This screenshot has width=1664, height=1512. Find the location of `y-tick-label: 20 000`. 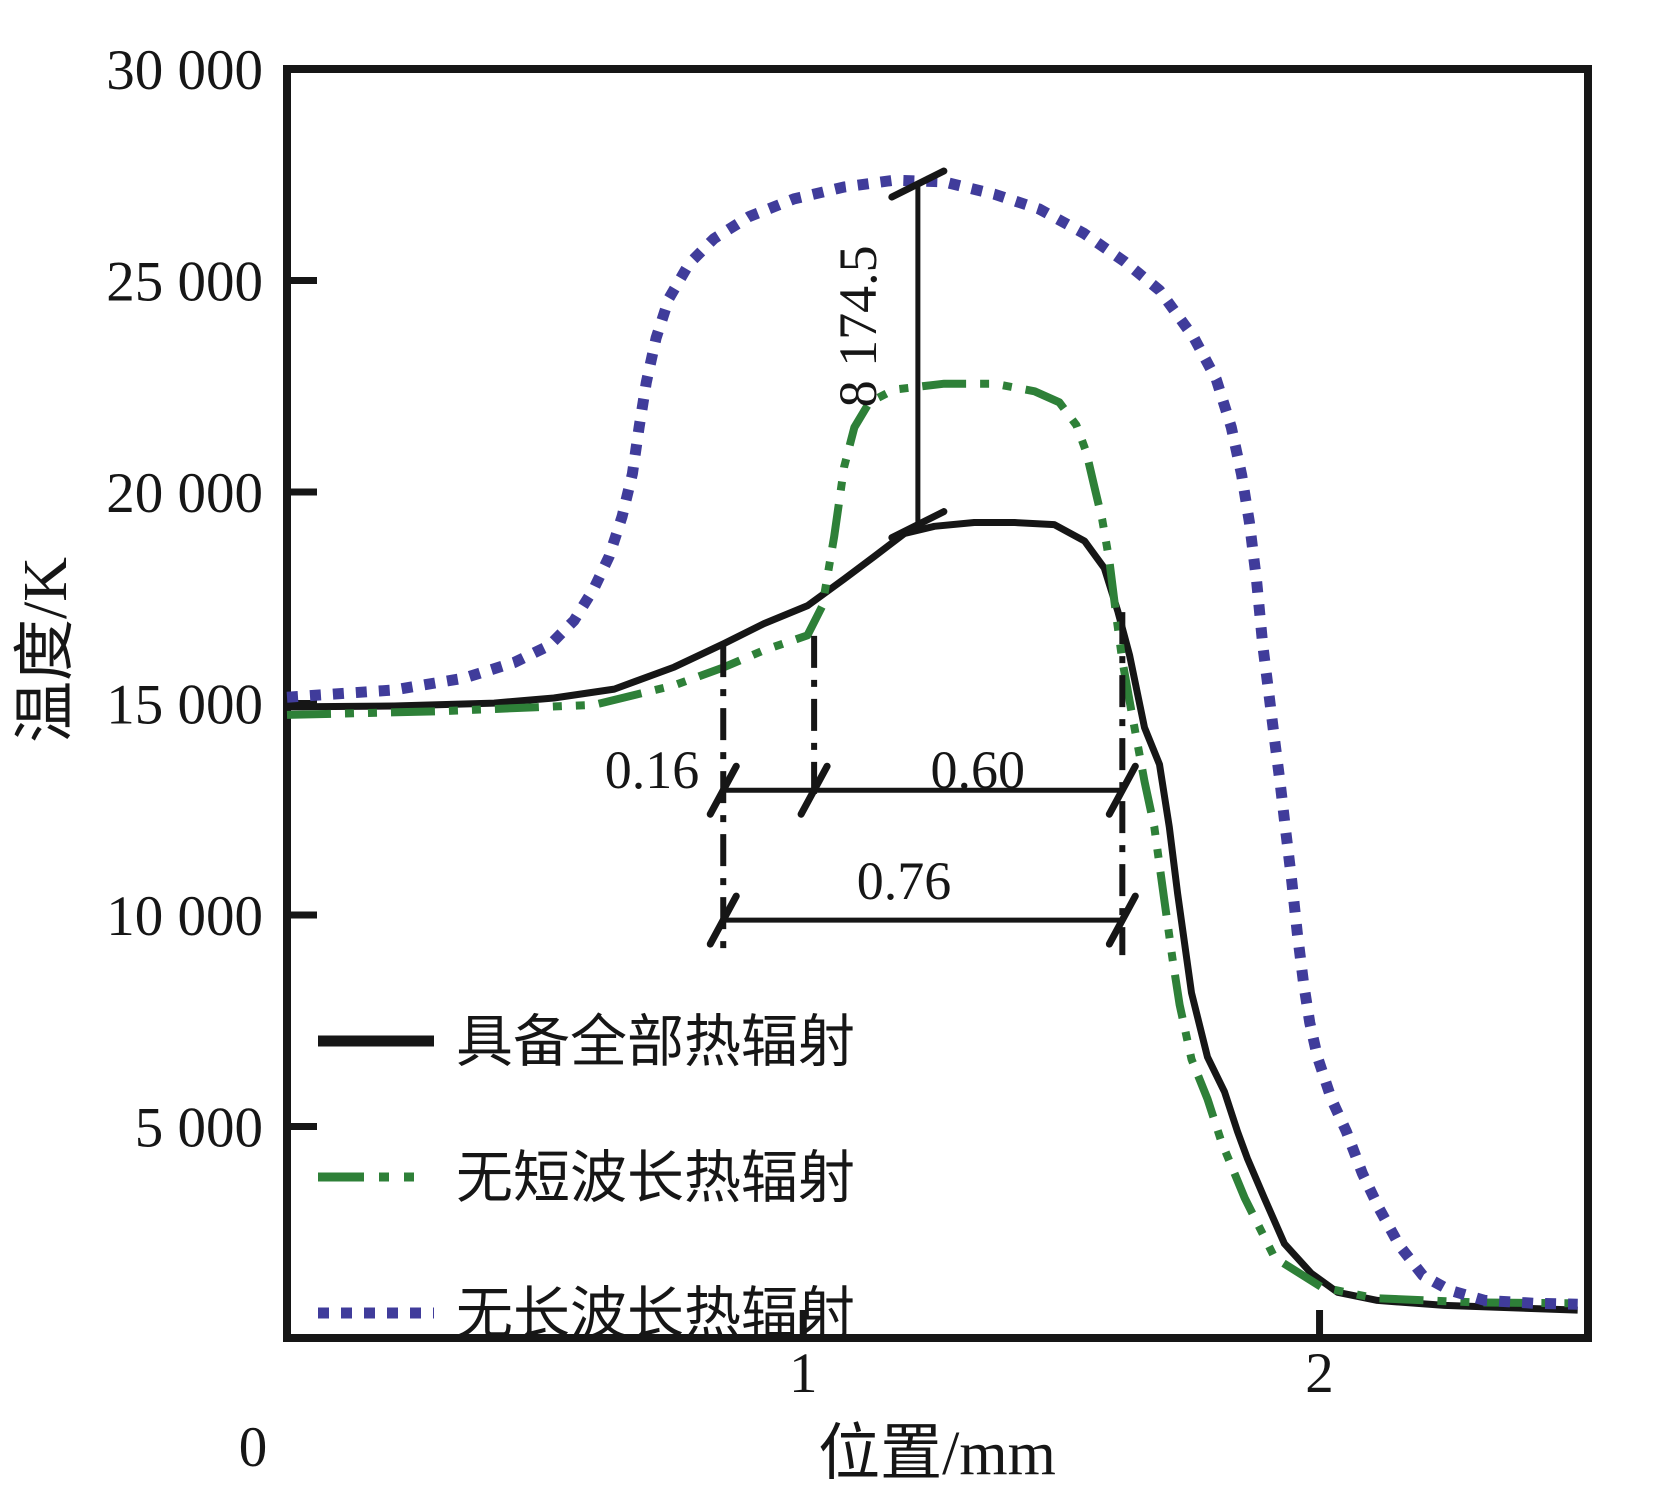

y-tick-label: 20 000 is located at coordinates (184, 493).